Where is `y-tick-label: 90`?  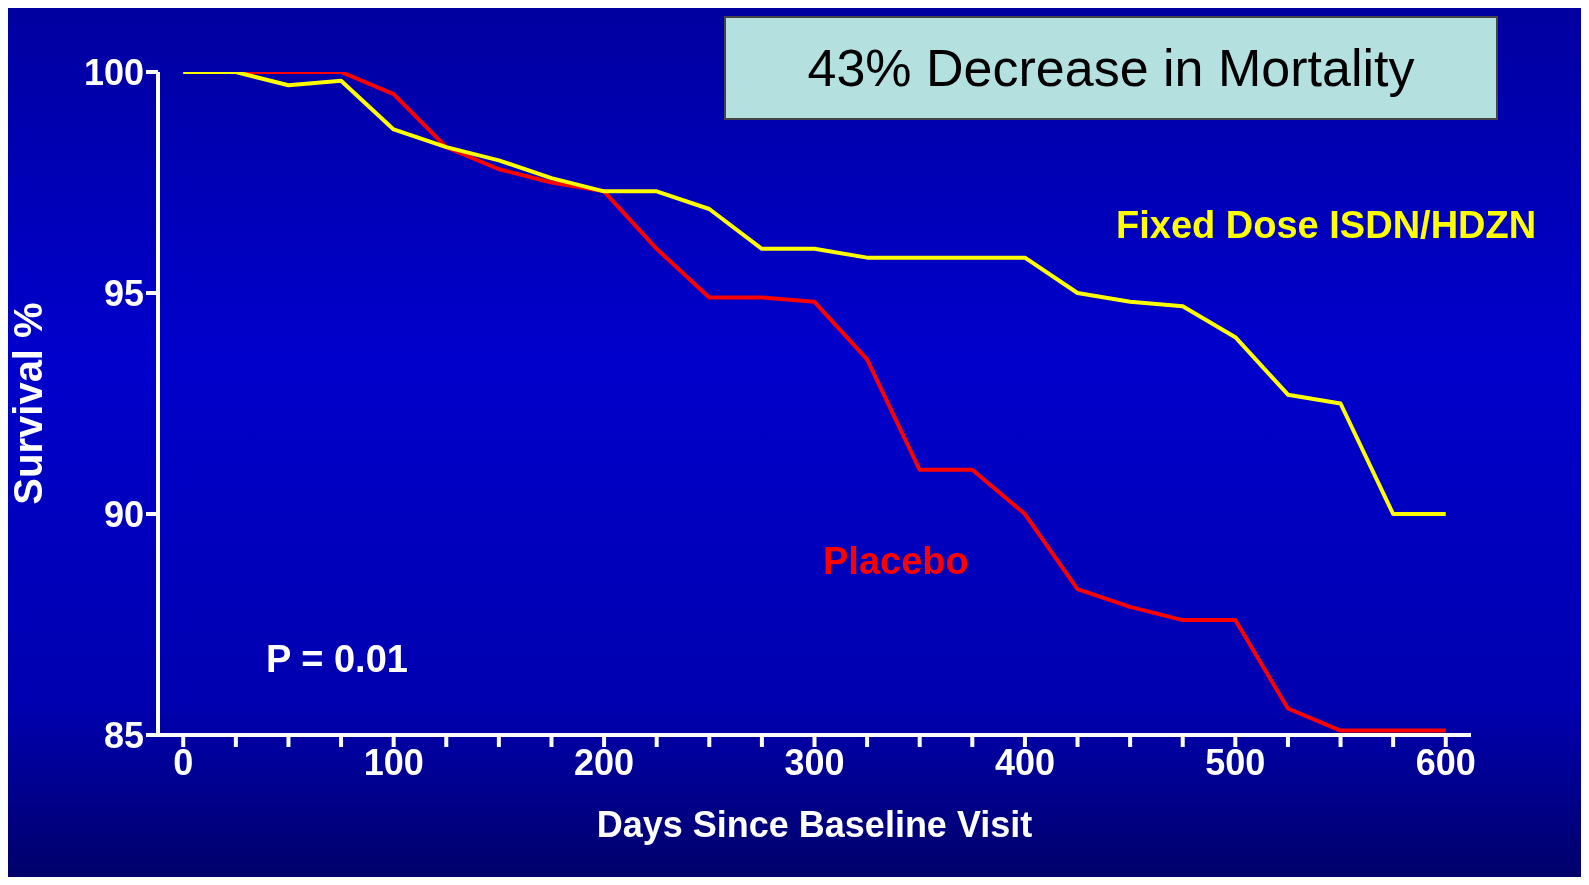
y-tick-label: 90 is located at coordinates (123, 514).